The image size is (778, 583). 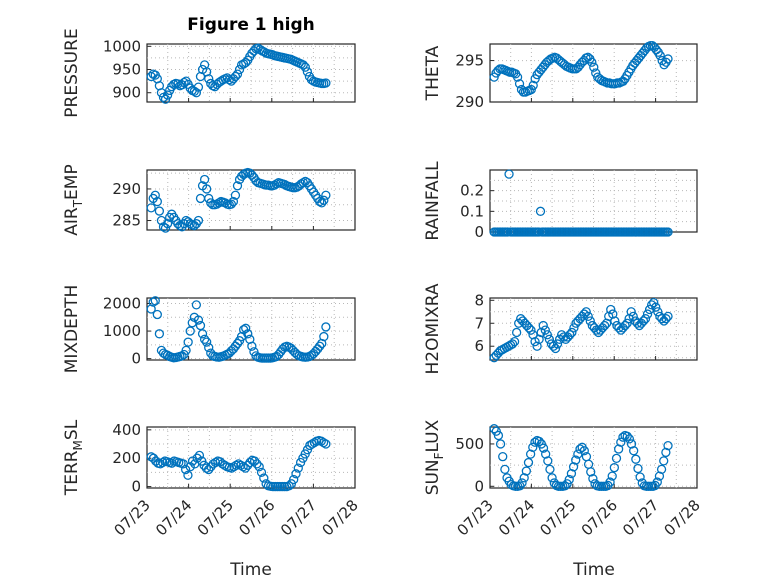 I want to click on y-tick-label: 295, so click(x=469, y=61).